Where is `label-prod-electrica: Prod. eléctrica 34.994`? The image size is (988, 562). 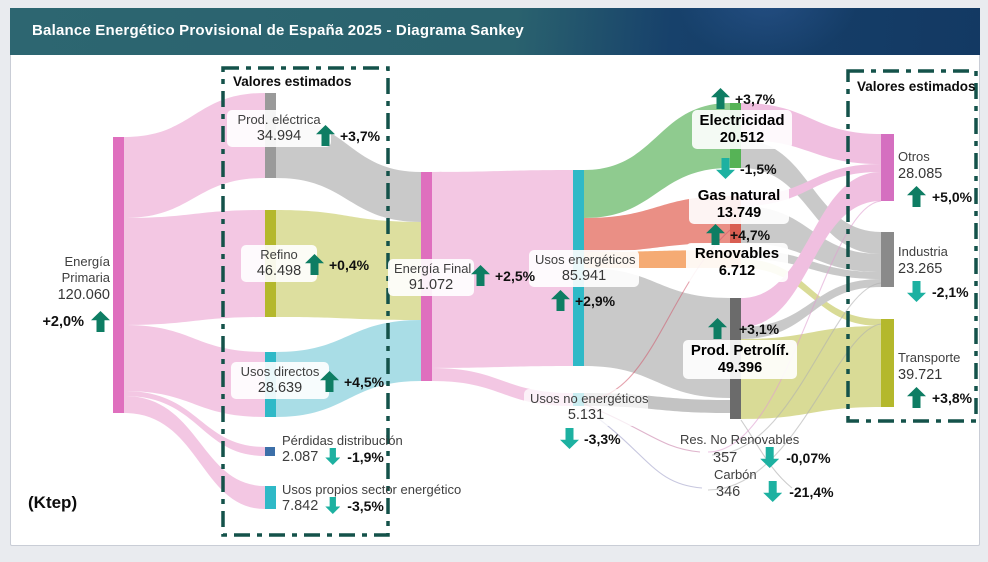 label-prod-electrica: Prod. eléctrica 34.994 is located at coordinates (279, 128).